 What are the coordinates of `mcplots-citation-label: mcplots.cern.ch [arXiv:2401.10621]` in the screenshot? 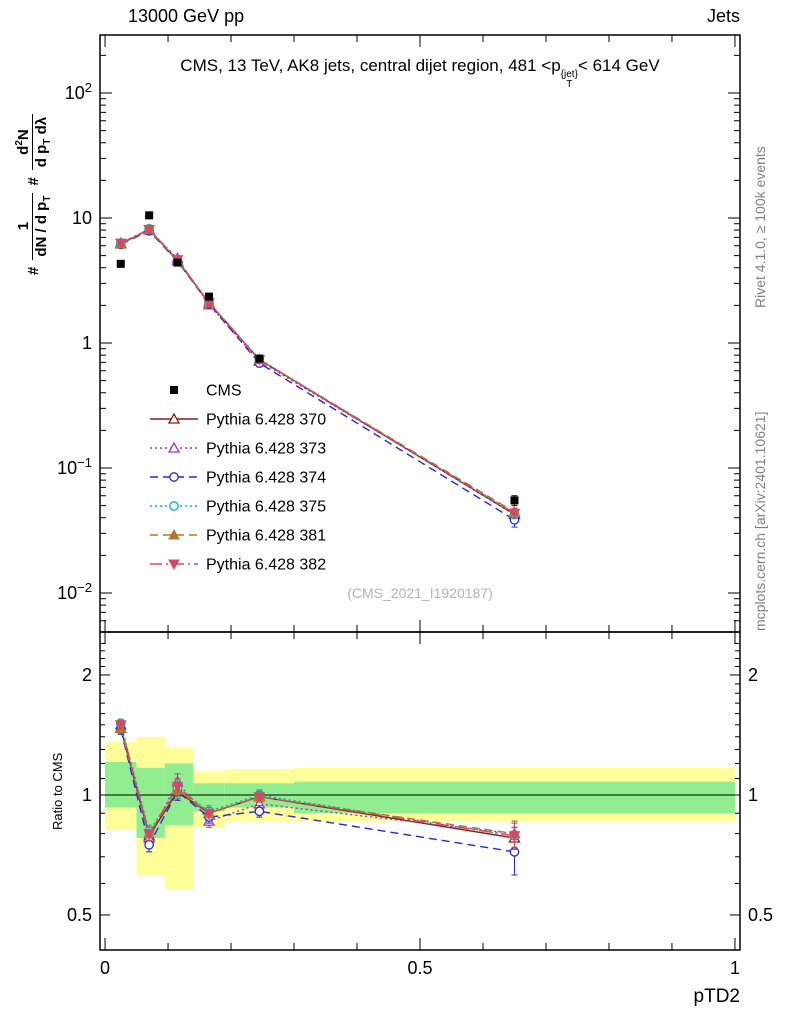 It's located at (760, 521).